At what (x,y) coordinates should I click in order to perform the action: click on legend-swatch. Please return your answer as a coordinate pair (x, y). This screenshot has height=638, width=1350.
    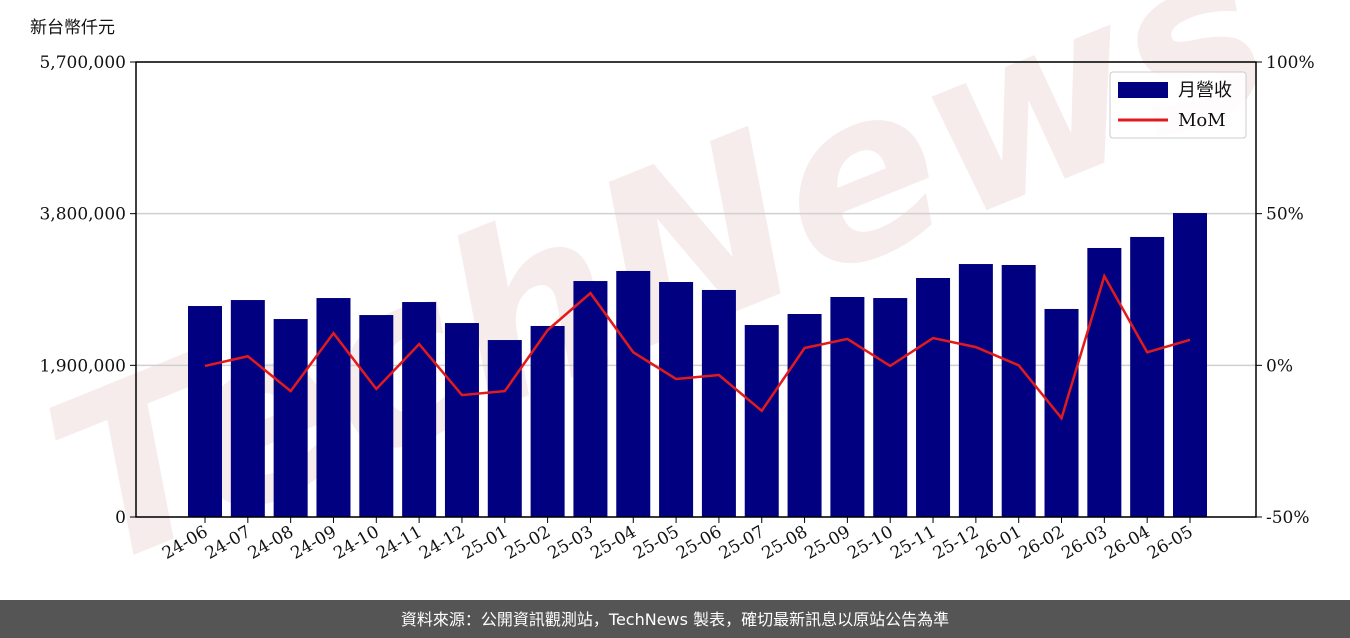
    Looking at the image, I should click on (1143, 90).